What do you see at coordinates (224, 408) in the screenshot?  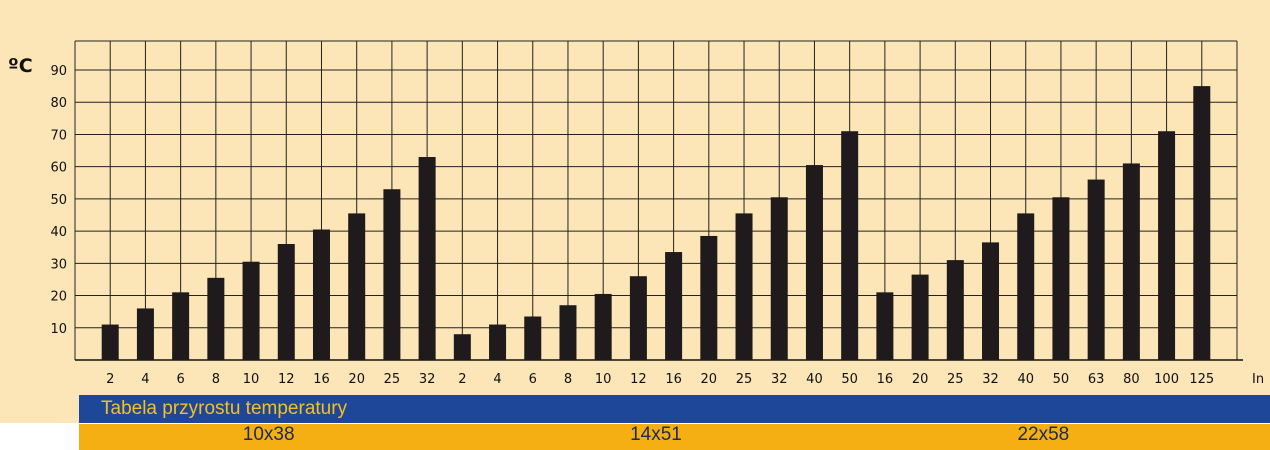 I see `chart-title: Tabela przyrostu temperatury` at bounding box center [224, 408].